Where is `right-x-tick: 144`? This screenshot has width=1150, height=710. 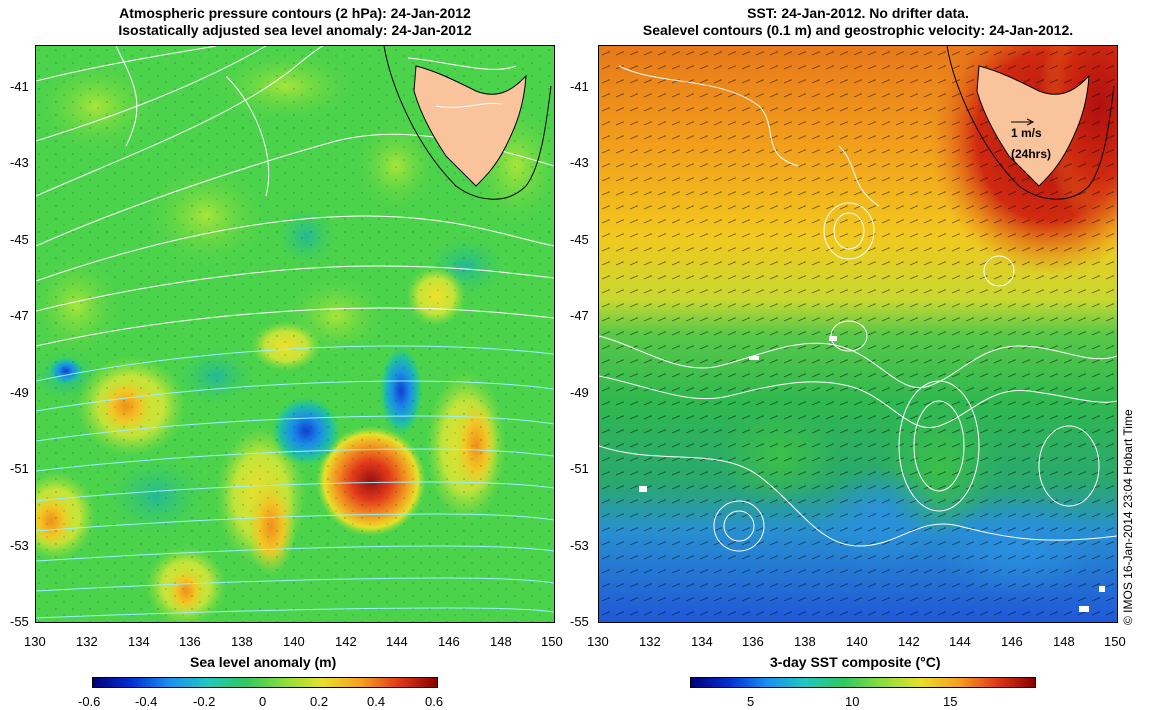
right-x-tick: 144 is located at coordinates (960, 641).